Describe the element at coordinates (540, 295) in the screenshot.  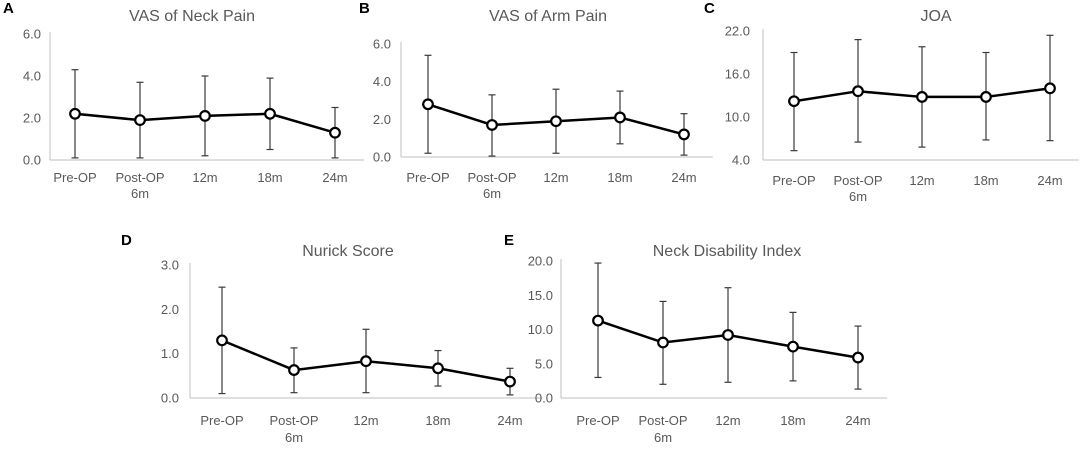
I see `y-tick-label: 15.0` at that location.